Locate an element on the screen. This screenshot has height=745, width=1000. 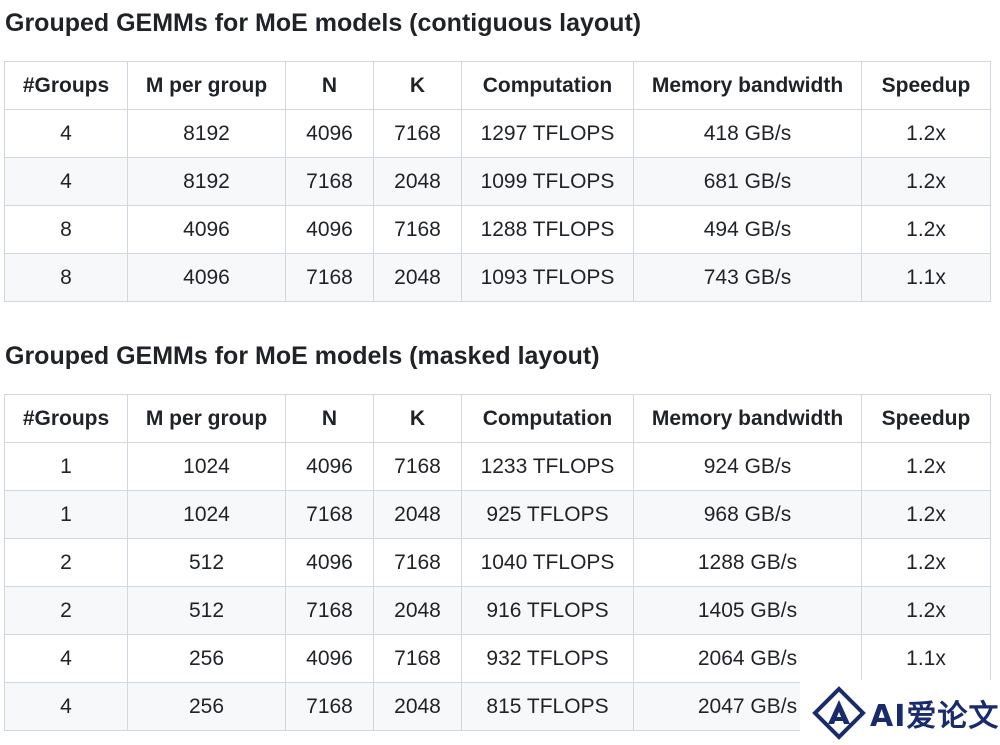
a-logo-icon is located at coordinates (839, 712).